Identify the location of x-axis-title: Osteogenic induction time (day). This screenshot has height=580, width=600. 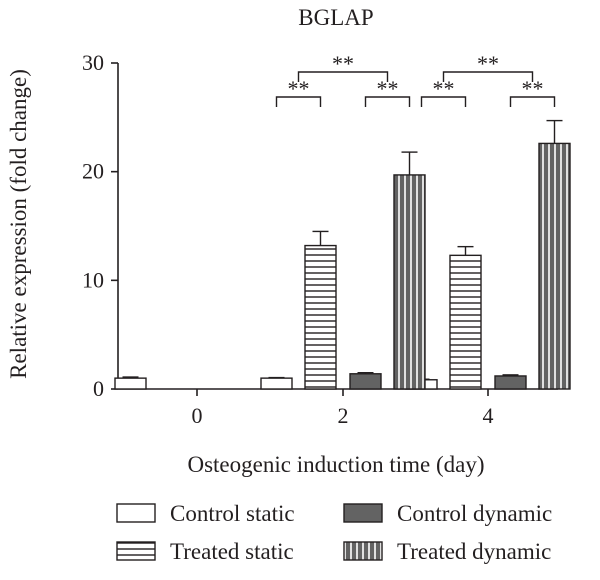
(335, 464).